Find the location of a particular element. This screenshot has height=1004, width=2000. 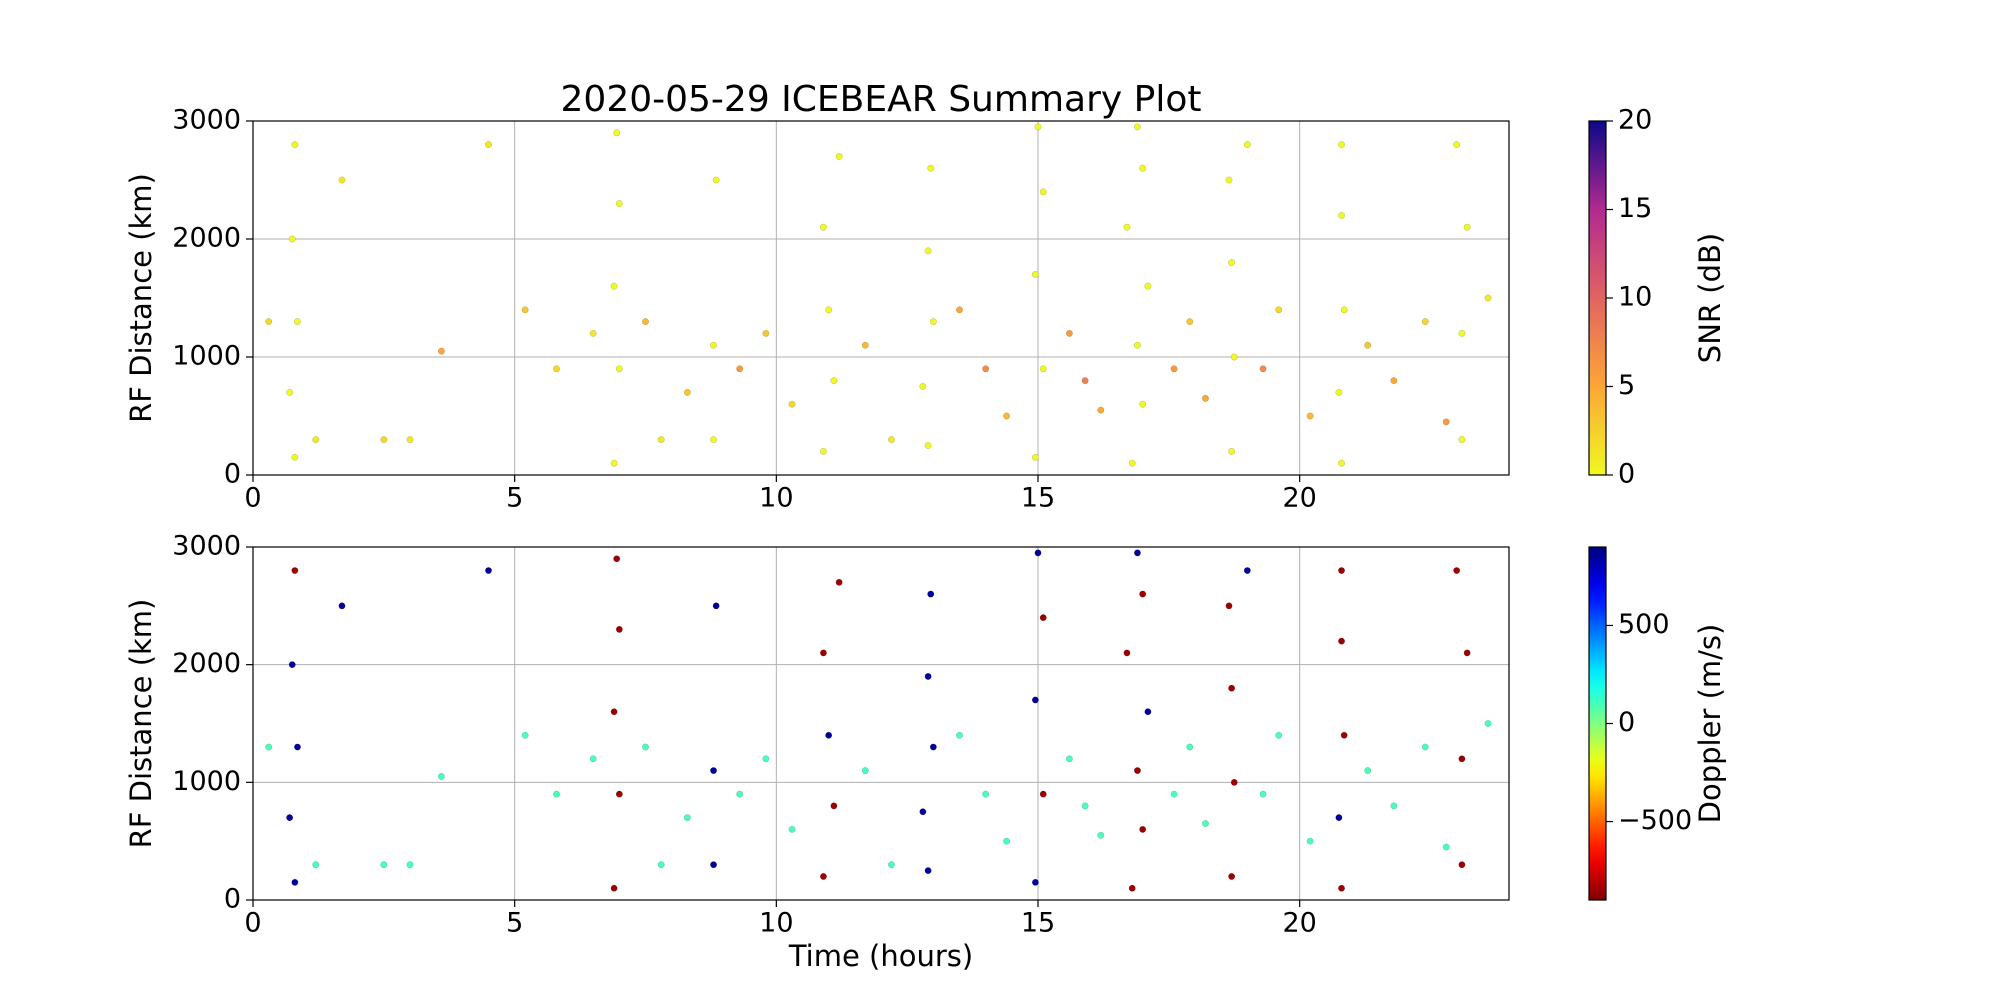

colorbar is located at coordinates (1597, 723).